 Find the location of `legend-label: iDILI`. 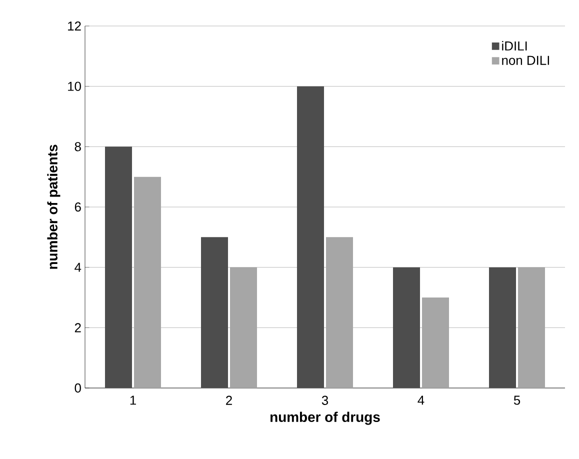

legend-label: iDILI is located at coordinates (514, 45).